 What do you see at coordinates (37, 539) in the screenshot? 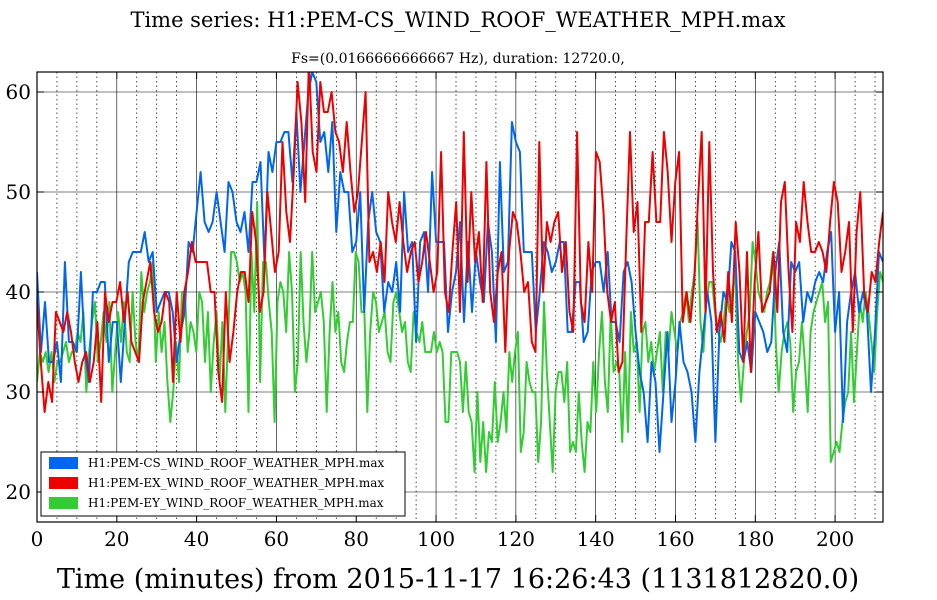
I see `x-tick-label: 0` at bounding box center [37, 539].